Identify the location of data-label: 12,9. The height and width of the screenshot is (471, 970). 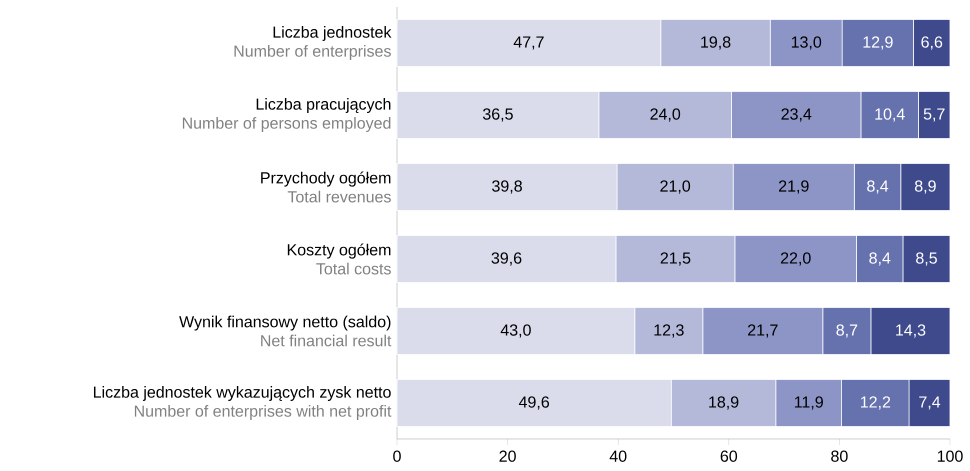
(878, 43).